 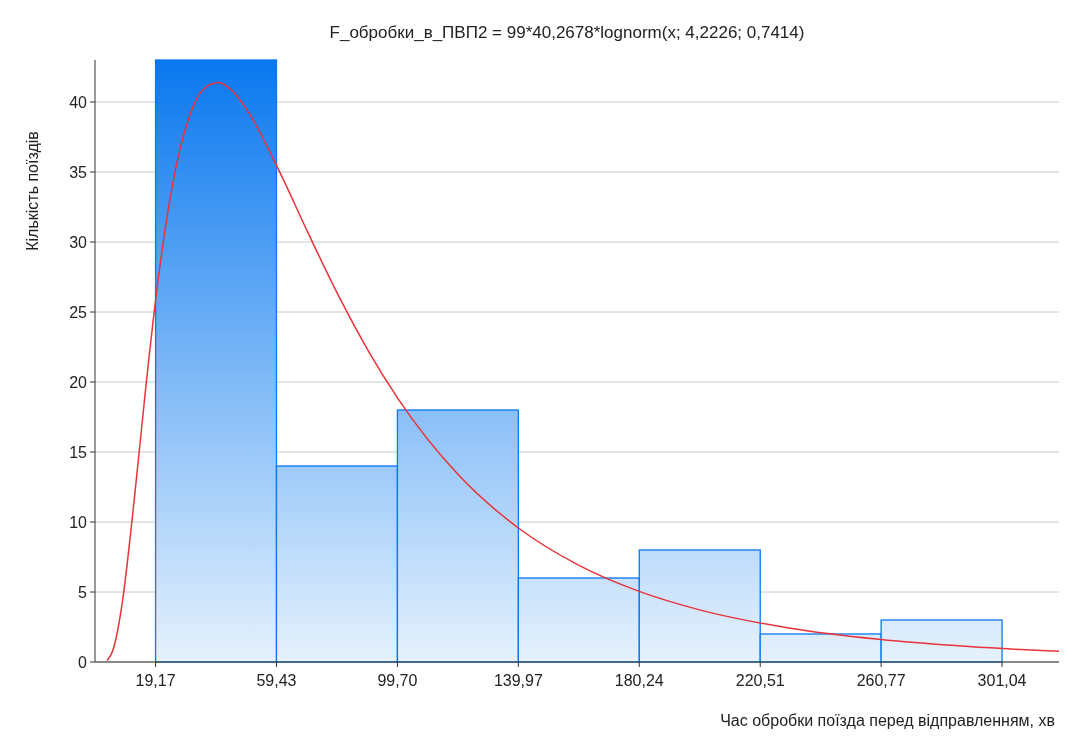 I want to click on y-tick-label: 15, so click(x=78, y=452).